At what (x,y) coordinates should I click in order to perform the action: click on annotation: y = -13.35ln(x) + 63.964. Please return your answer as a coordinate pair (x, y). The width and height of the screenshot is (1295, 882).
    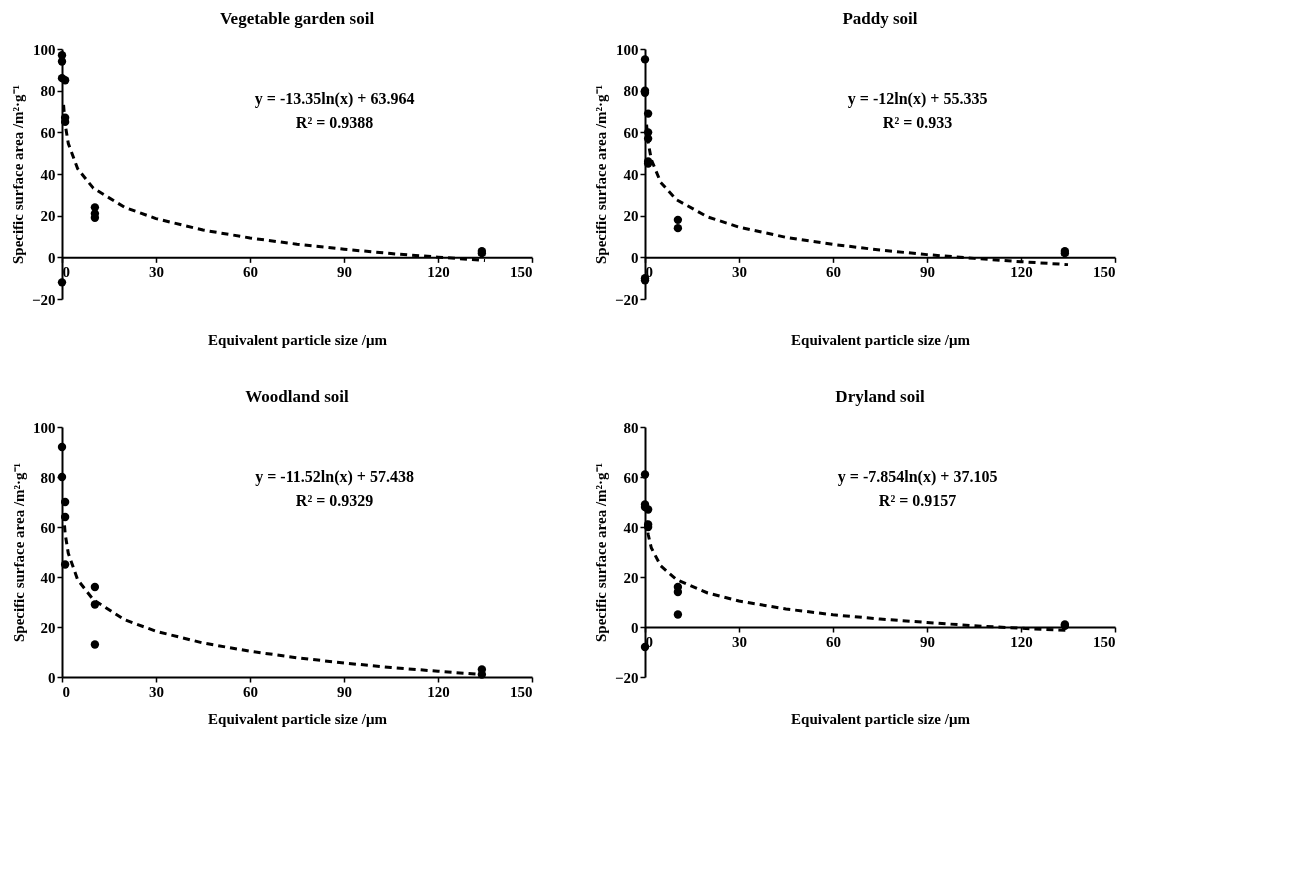
    Looking at the image, I should click on (334, 99).